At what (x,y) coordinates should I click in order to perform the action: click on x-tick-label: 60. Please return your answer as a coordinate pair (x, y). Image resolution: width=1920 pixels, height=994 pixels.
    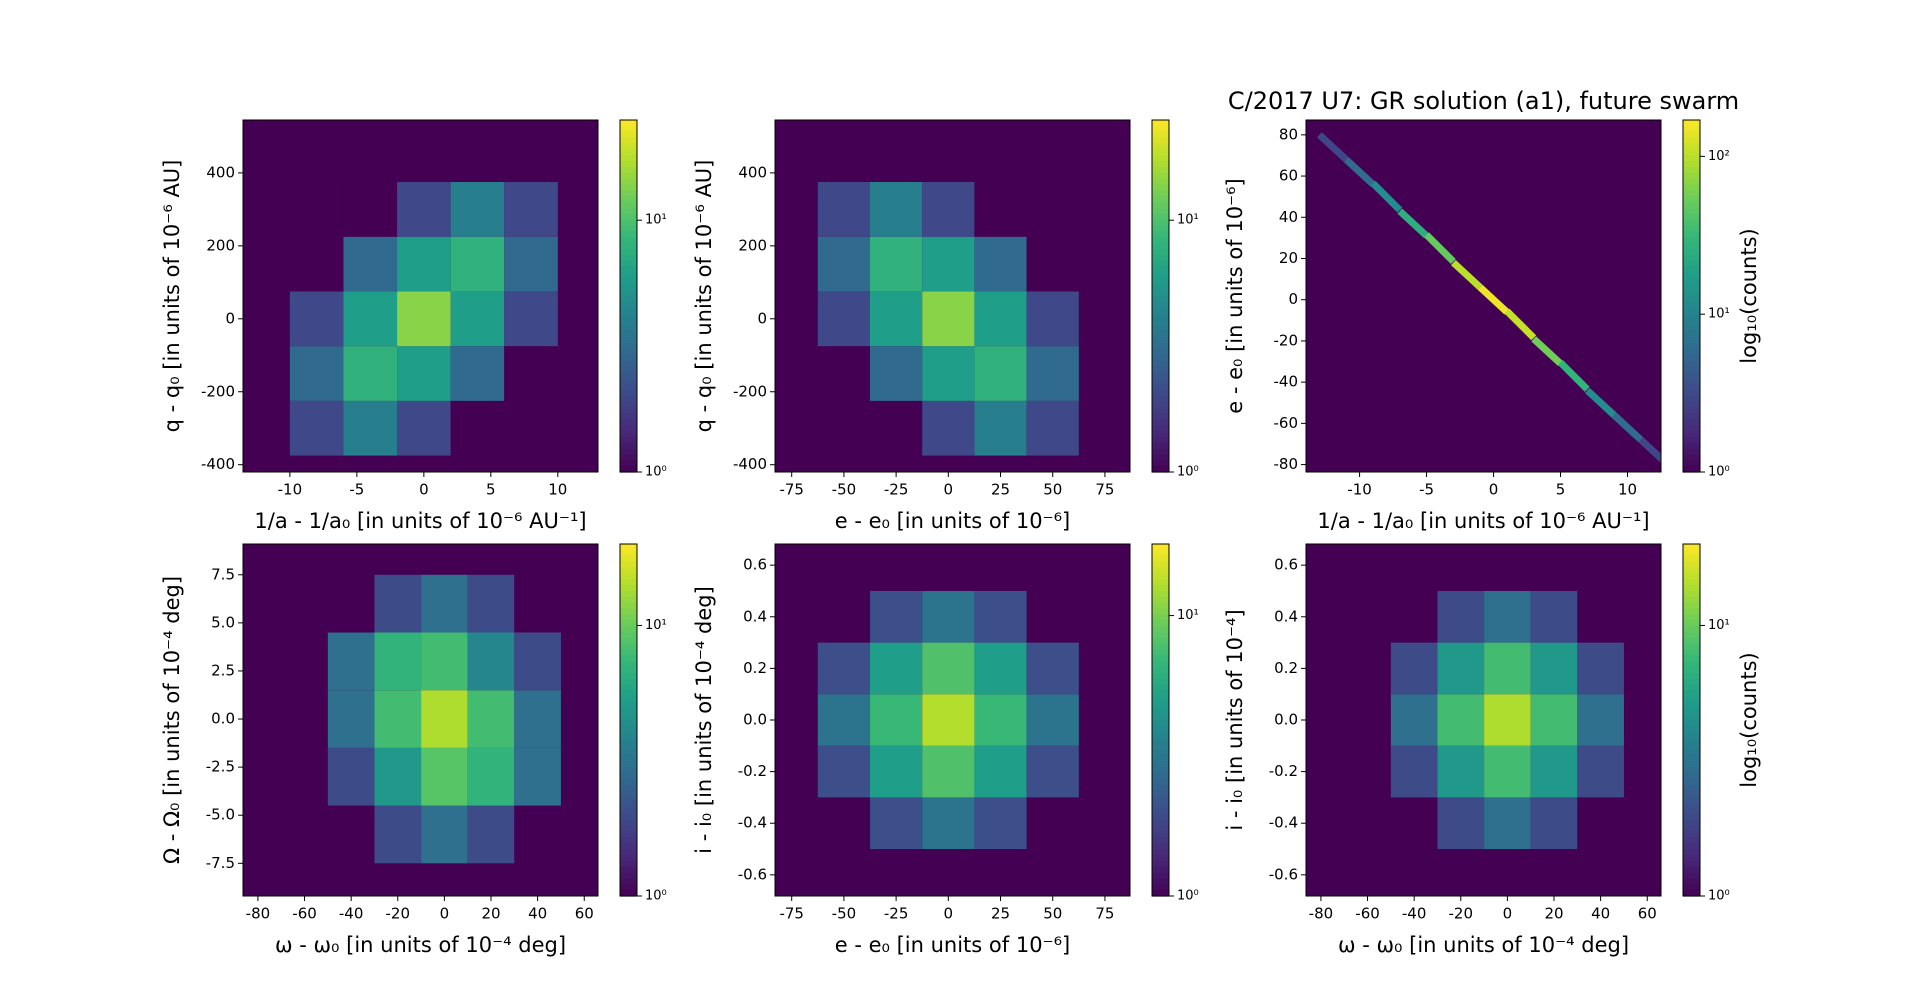
    Looking at the image, I should click on (1647, 914).